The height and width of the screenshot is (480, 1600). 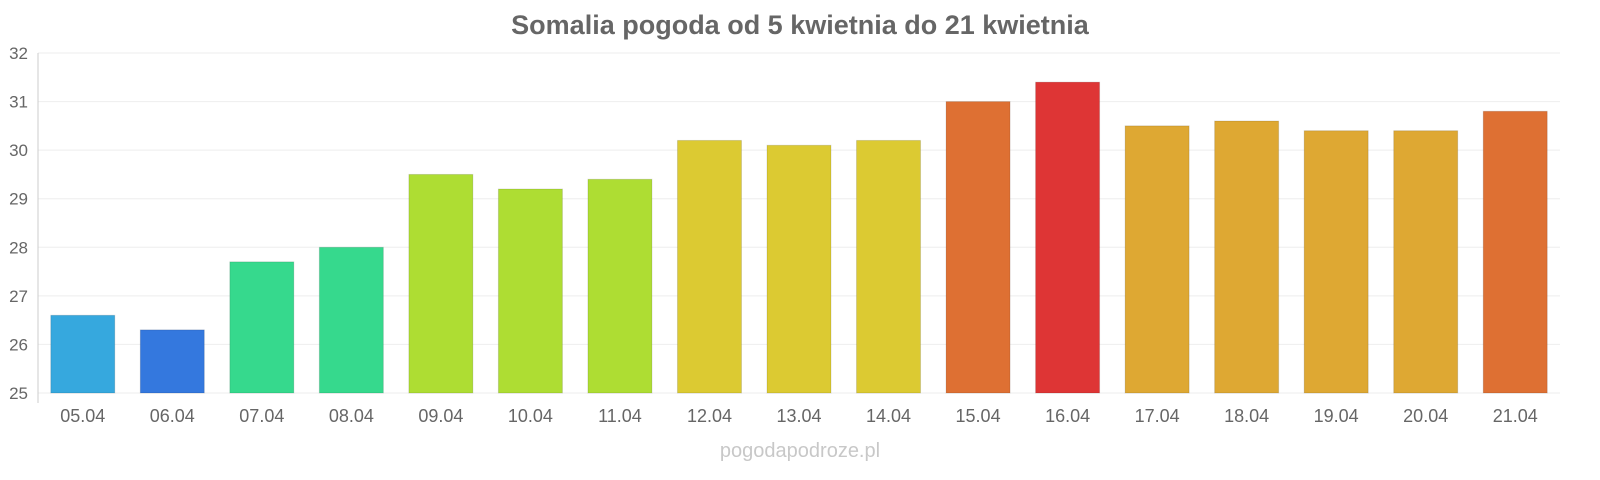 What do you see at coordinates (1246, 416) in the screenshot?
I see `x-tick-label: 18.04` at bounding box center [1246, 416].